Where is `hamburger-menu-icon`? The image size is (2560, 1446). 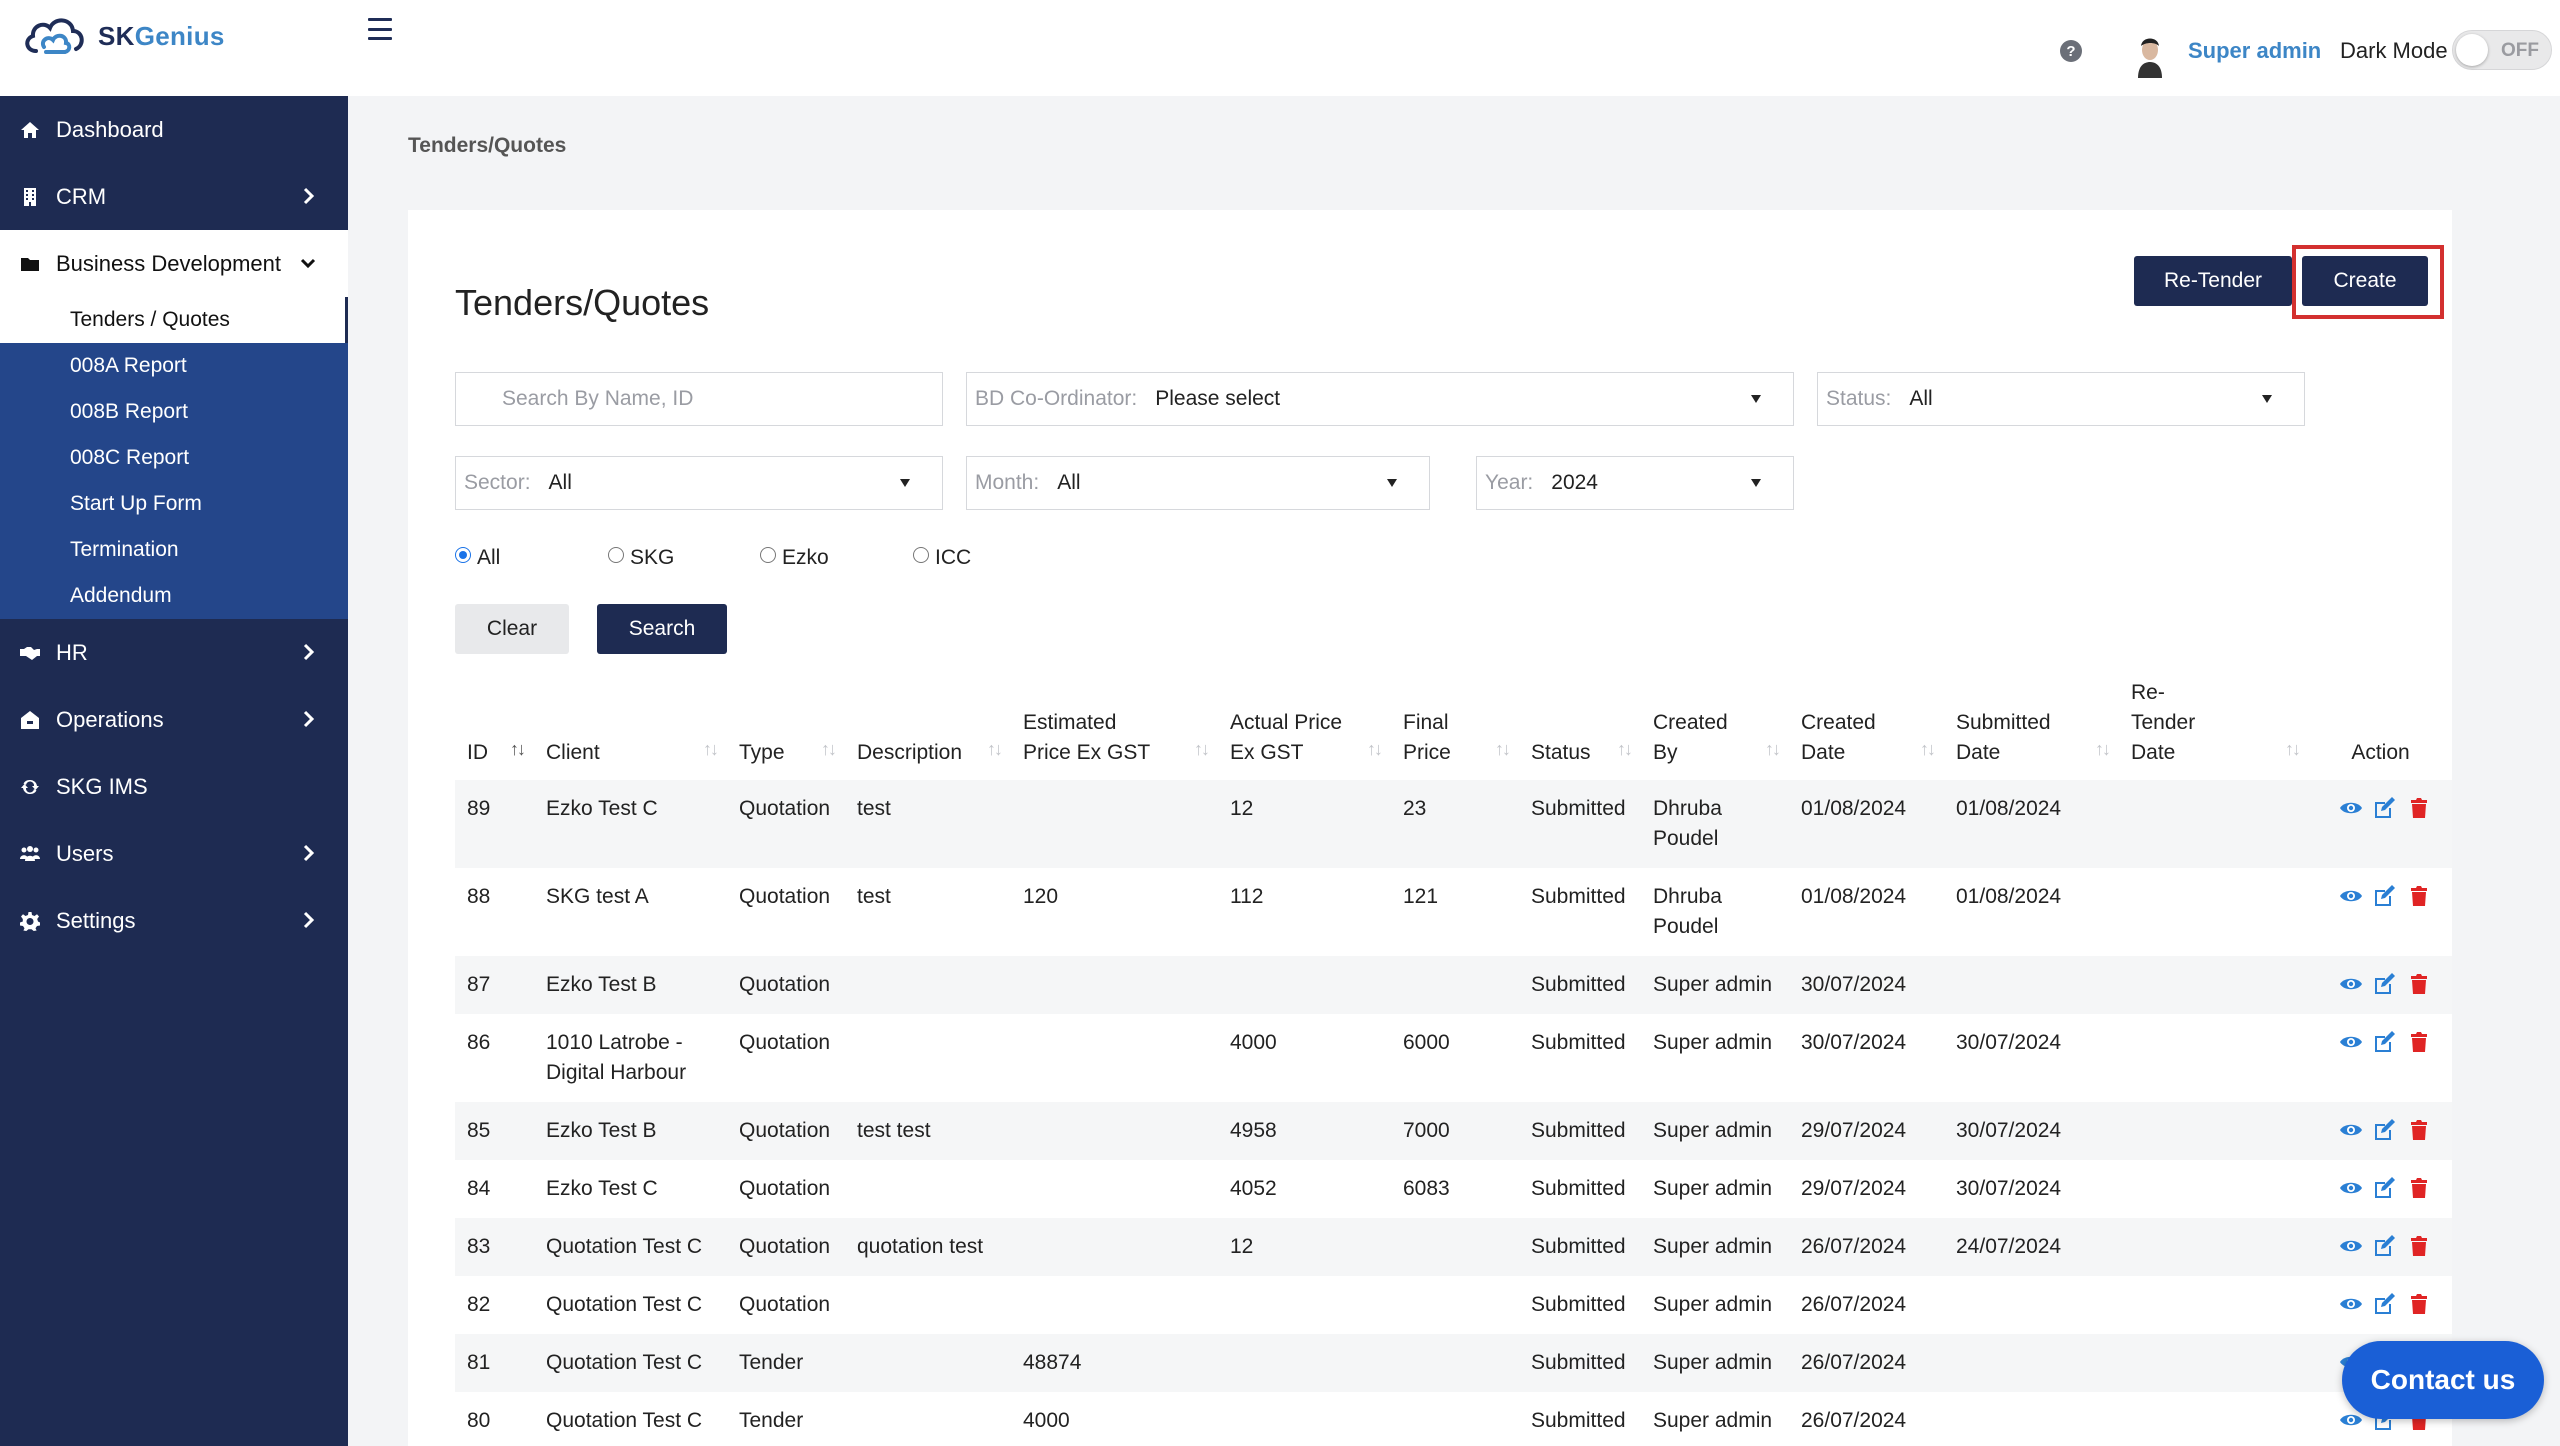
hamburger-menu-icon is located at coordinates (380, 29).